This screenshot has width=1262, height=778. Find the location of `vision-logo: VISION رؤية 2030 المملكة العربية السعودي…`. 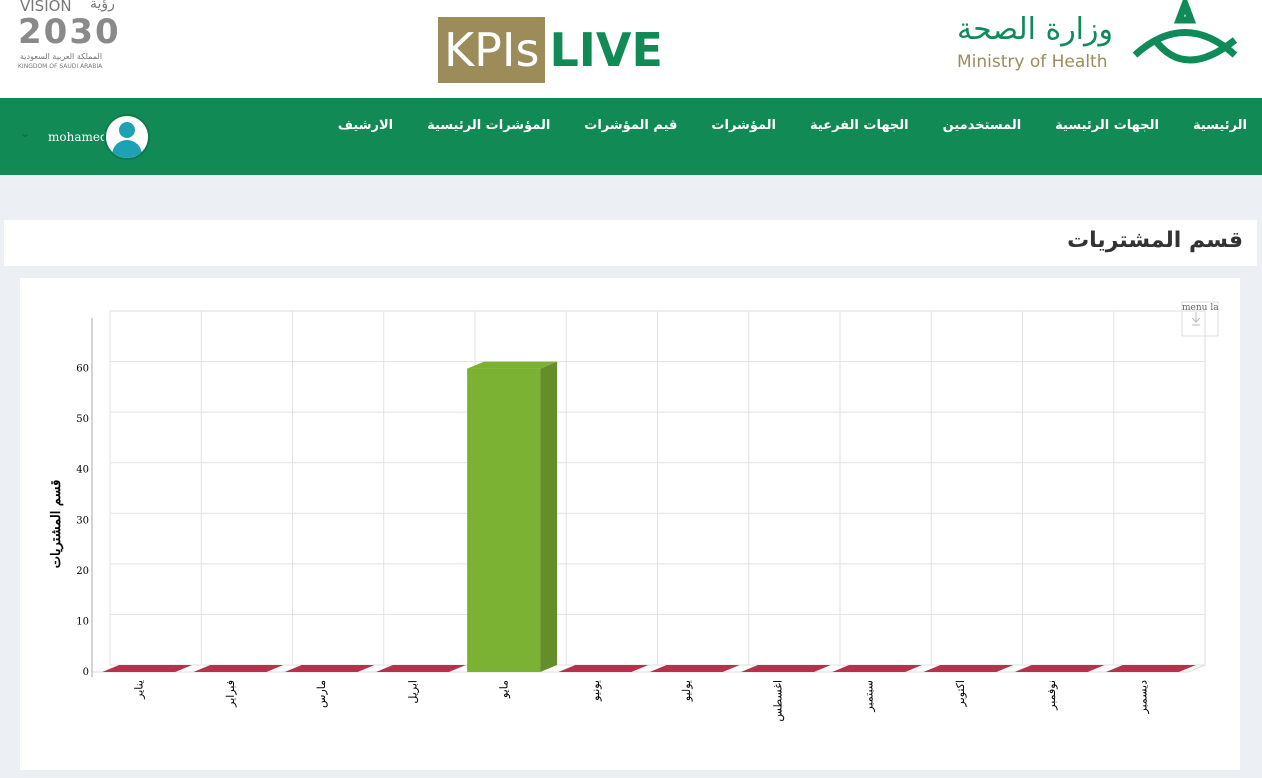

vision-logo: VISION رؤية 2030 المملكة العربية السعودي… is located at coordinates (75, 37).